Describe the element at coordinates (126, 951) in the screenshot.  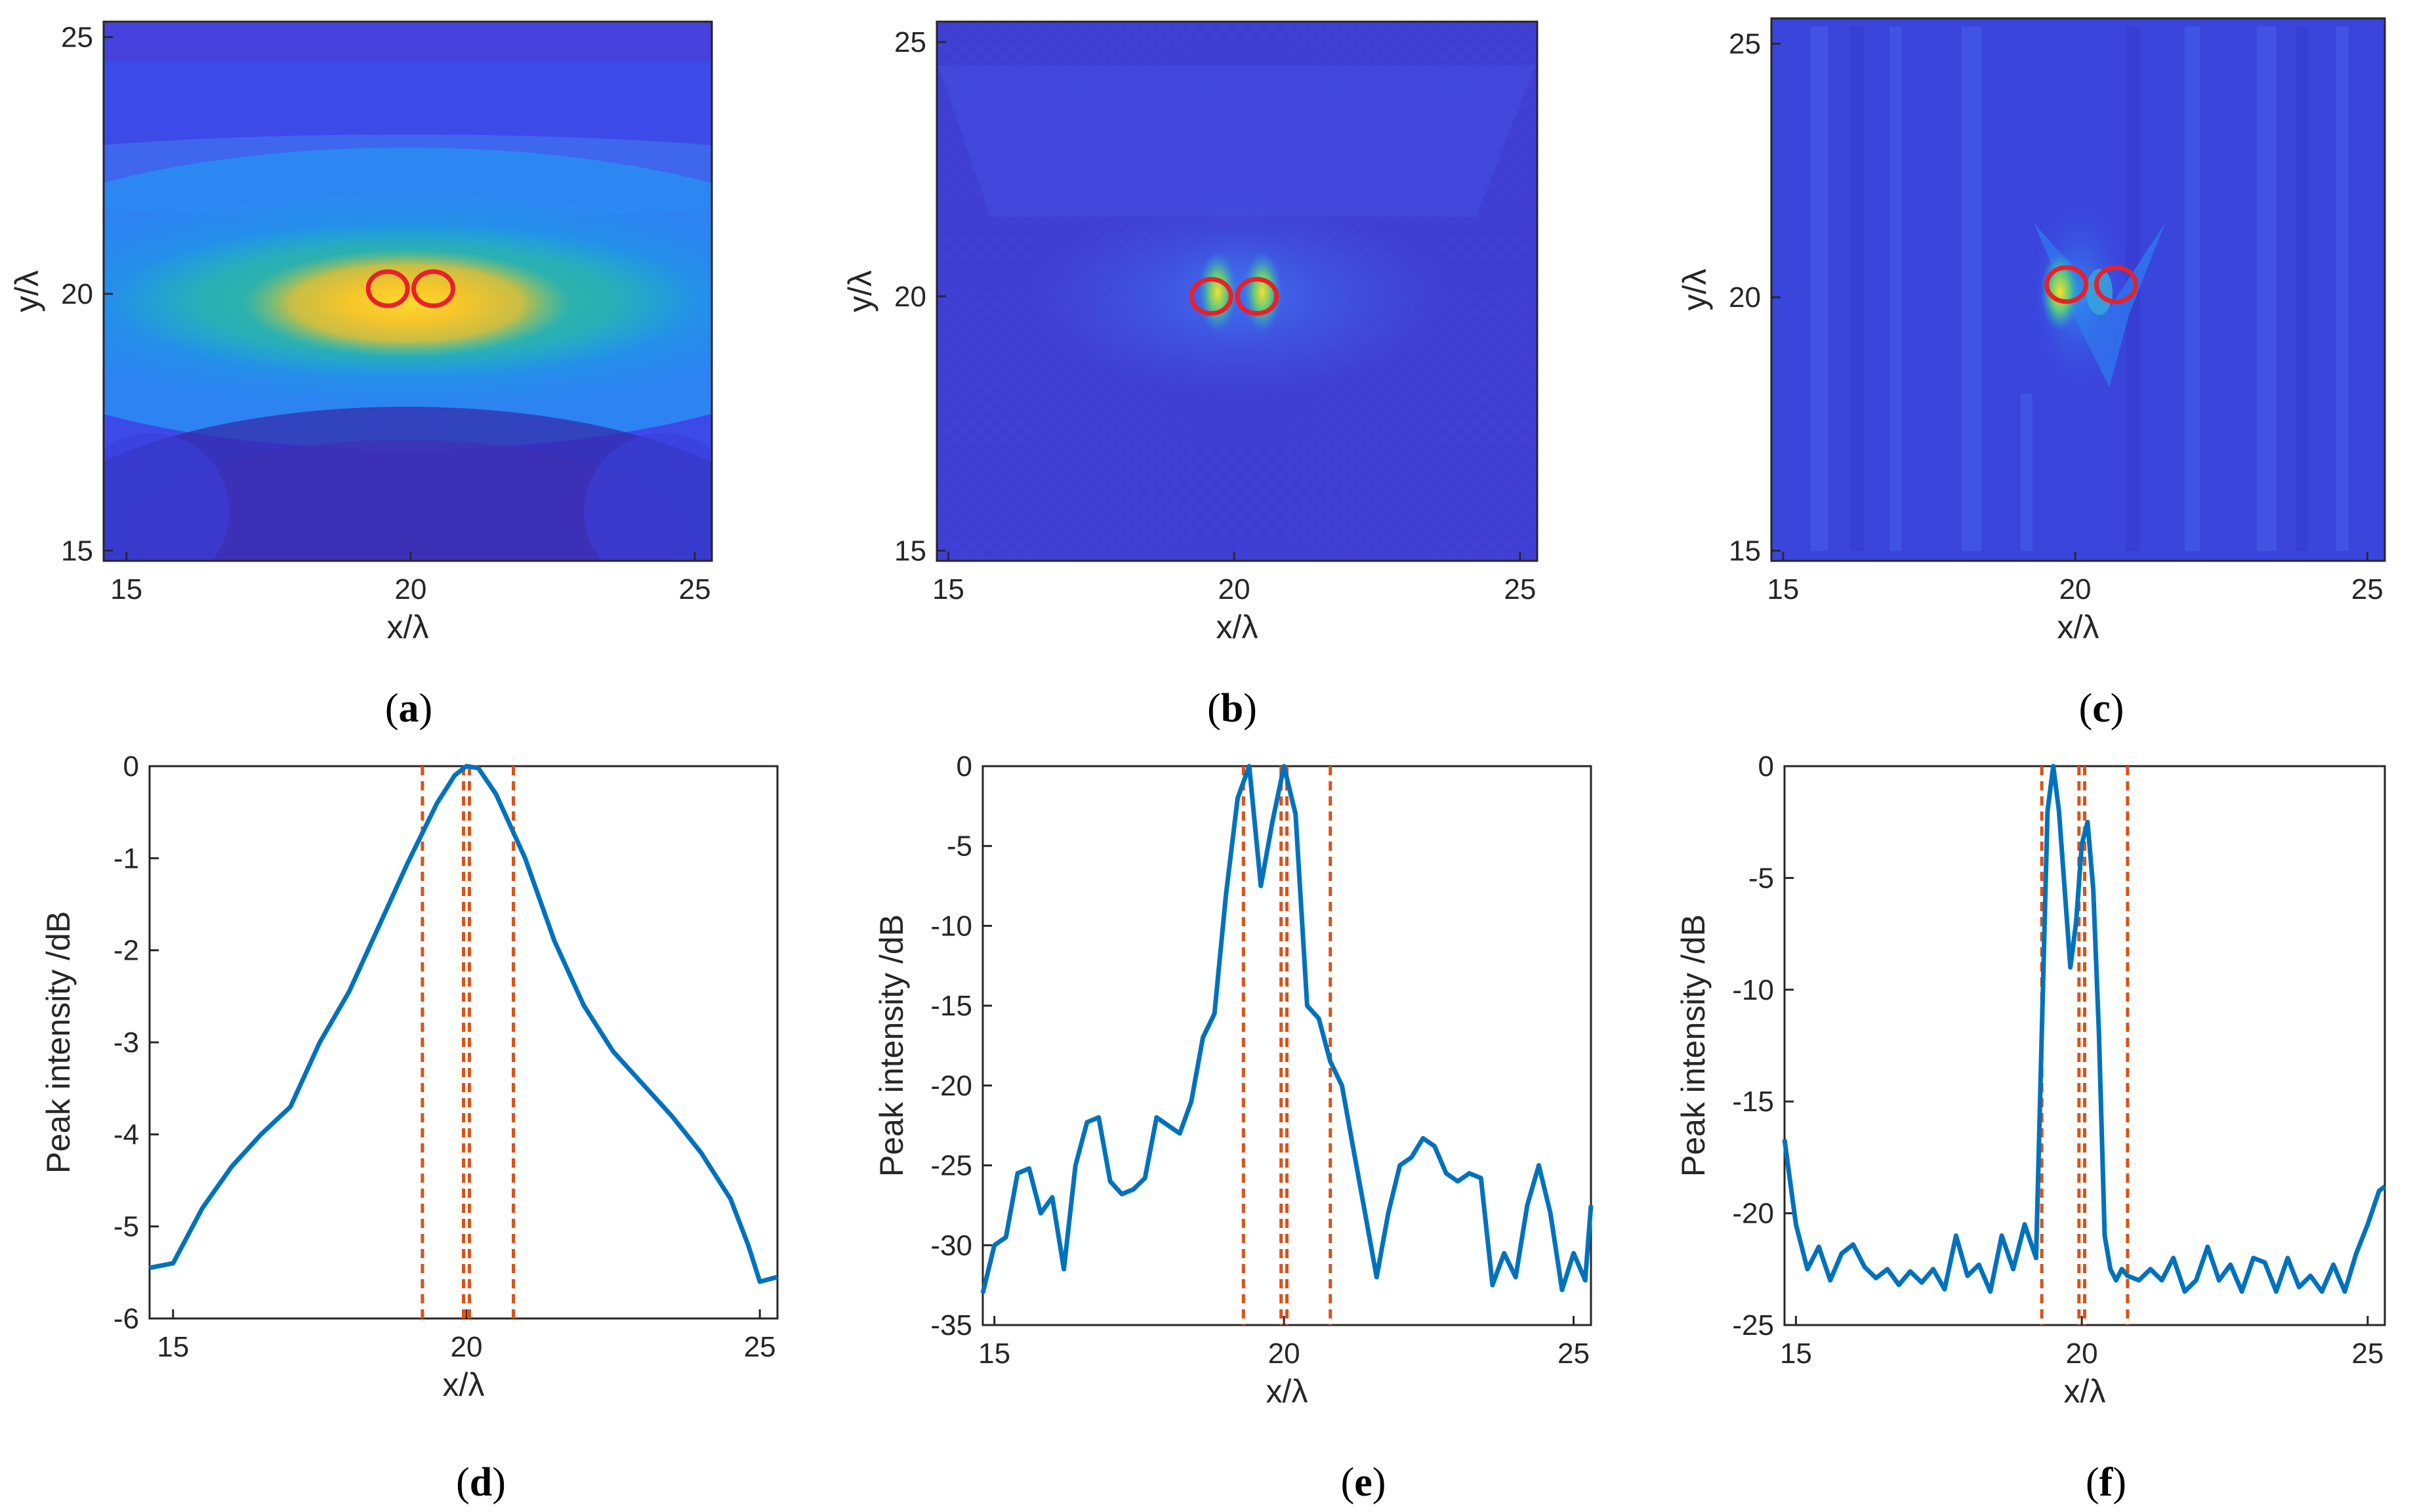
I see `y-tick-label-d: -2` at that location.